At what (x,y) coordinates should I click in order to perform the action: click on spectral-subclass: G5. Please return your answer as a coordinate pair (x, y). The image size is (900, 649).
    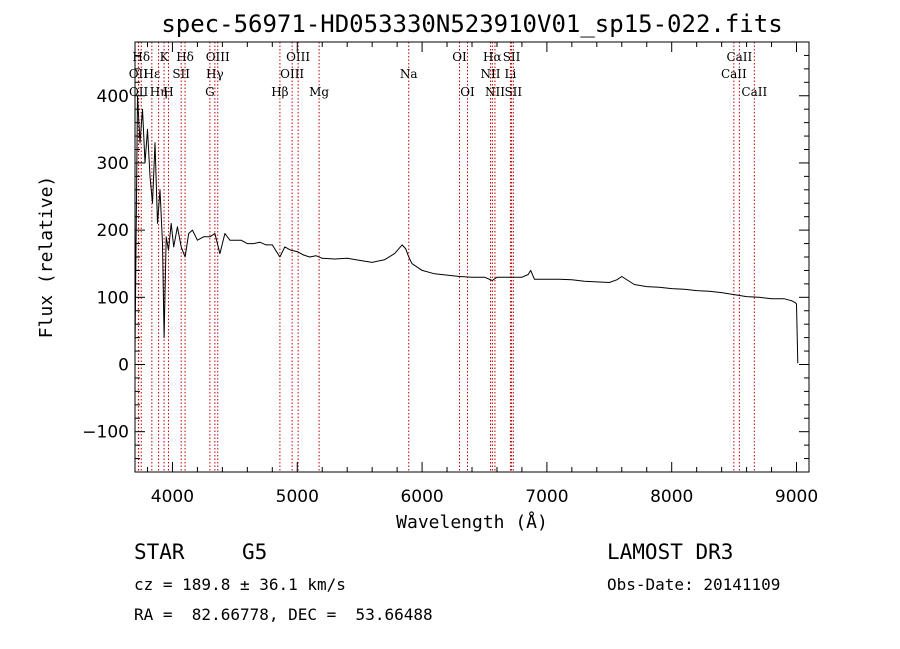
    Looking at the image, I should click on (255, 552).